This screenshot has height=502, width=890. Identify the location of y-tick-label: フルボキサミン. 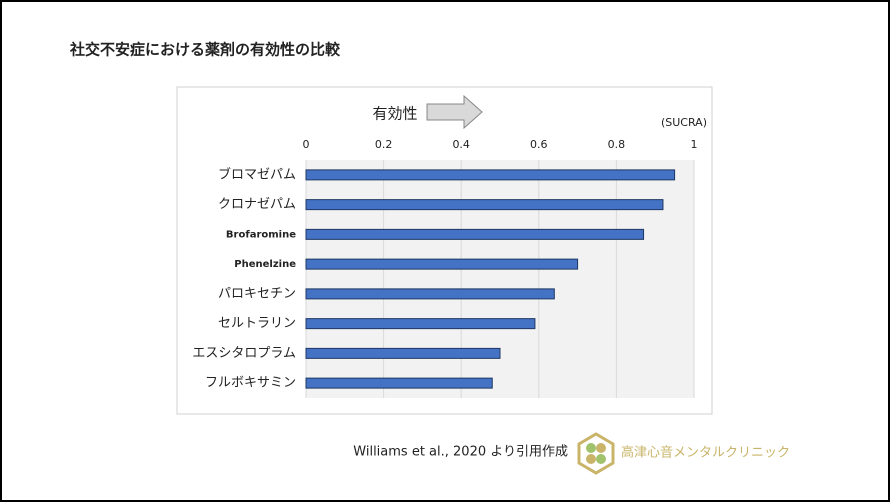
(250, 383).